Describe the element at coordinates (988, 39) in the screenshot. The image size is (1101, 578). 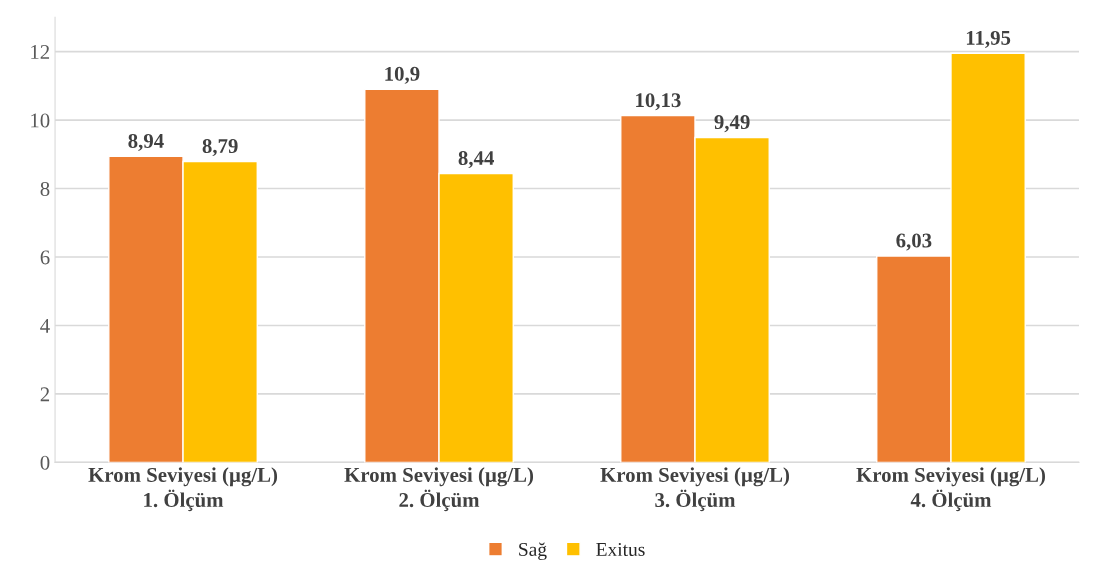
I see `data-label: 11,95` at that location.